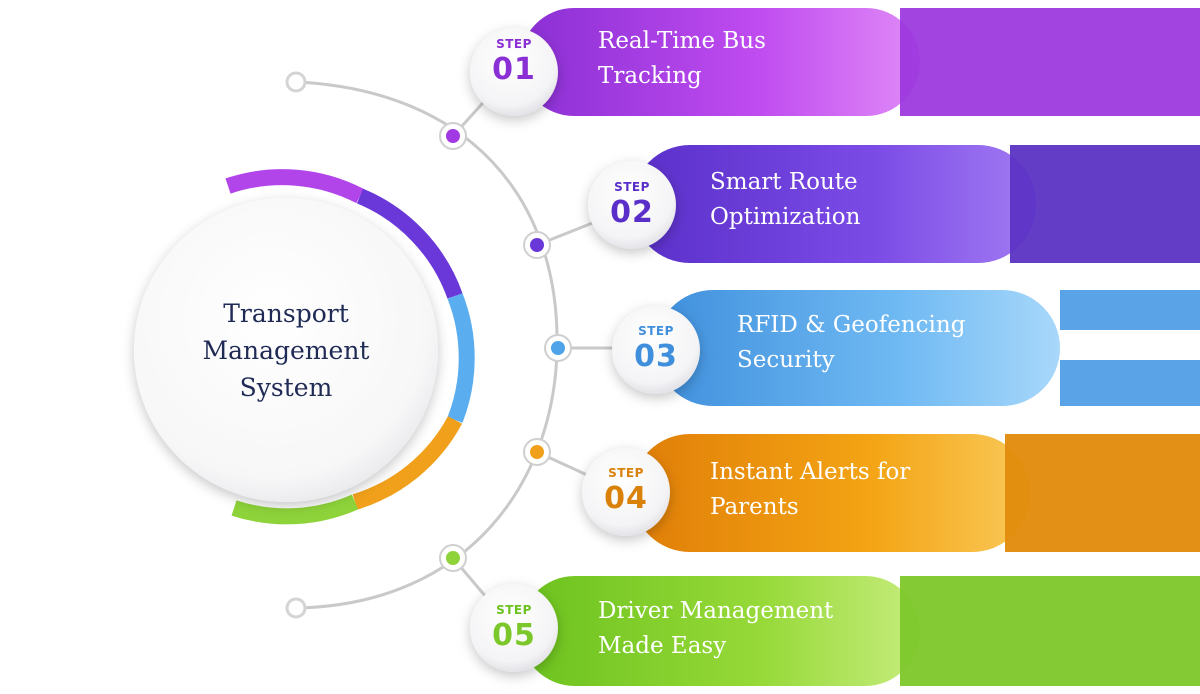 The width and height of the screenshot is (1200, 694). I want to click on step-title-01-line2: Tracking, so click(650, 76).